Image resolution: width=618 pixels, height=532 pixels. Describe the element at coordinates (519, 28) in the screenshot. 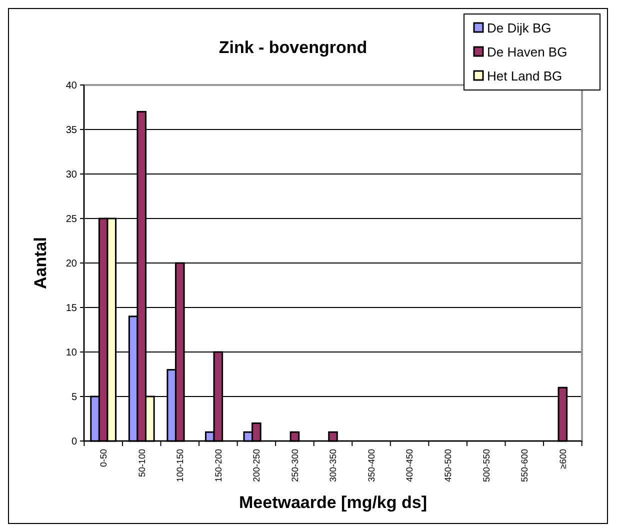

I see `legend-label: De Dijk BG` at that location.